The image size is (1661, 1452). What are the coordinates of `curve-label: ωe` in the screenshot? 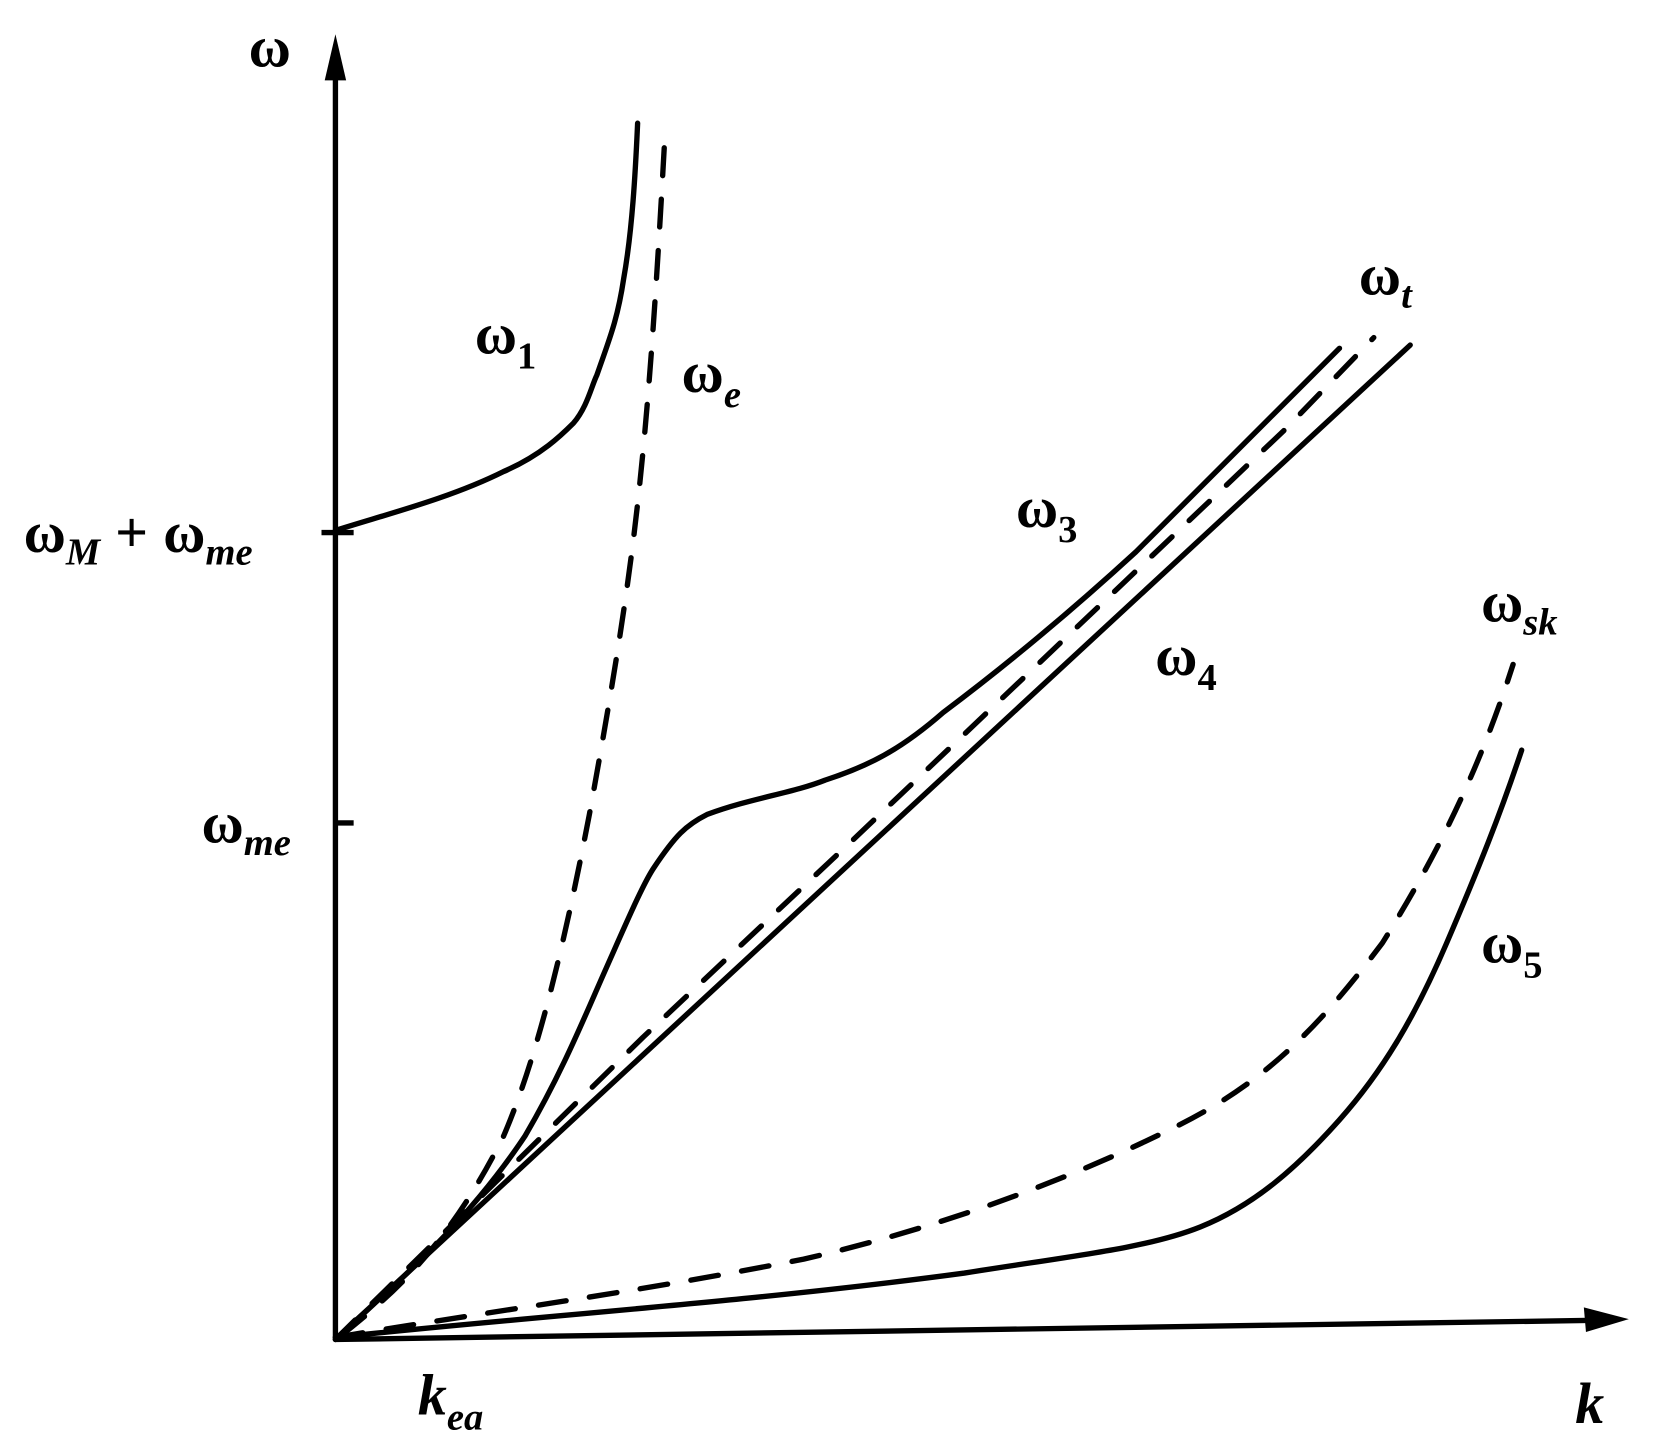 It's located at (711, 378).